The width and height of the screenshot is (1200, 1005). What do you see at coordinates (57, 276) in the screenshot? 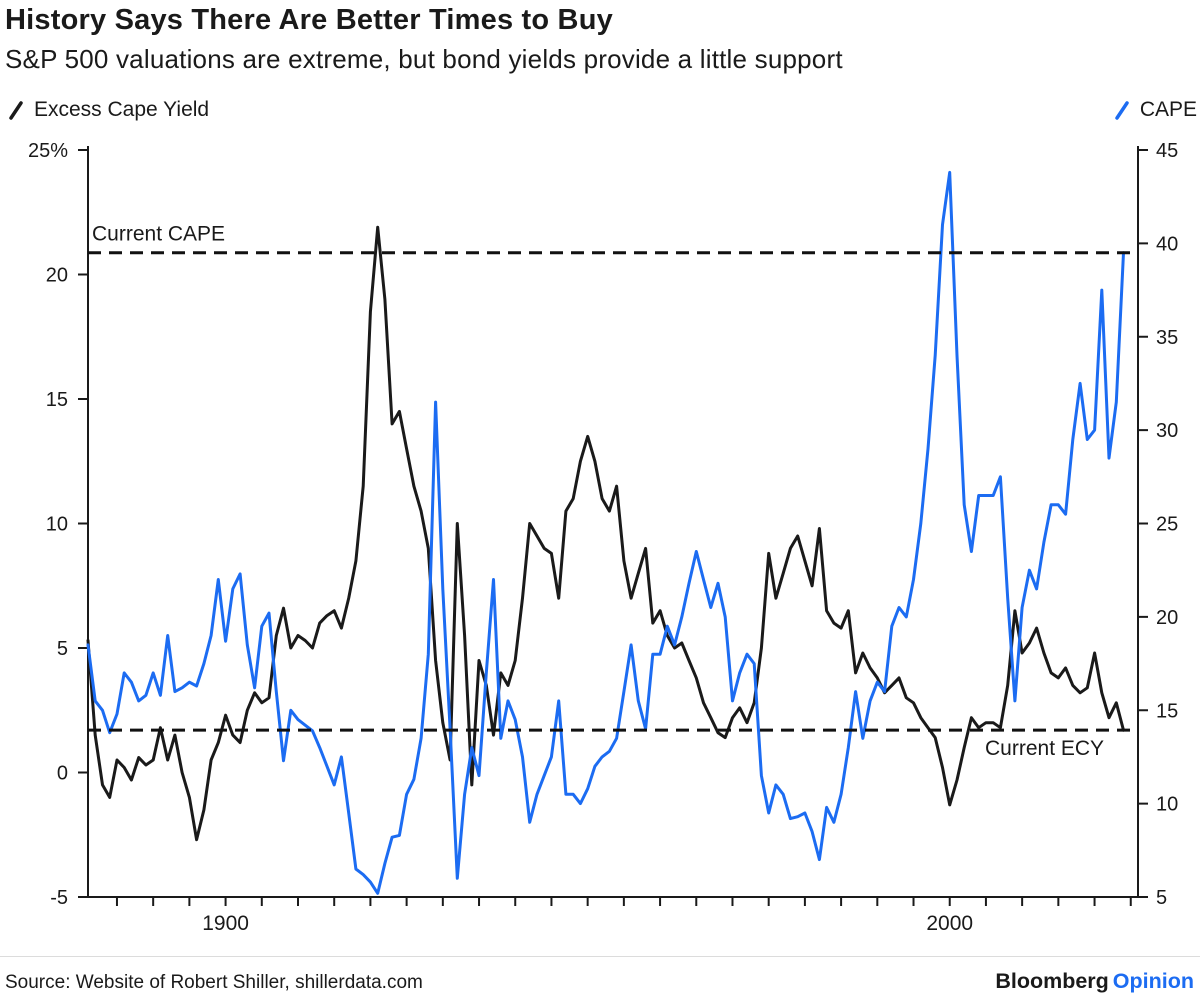
I see `left-axis-tick-label: 20` at bounding box center [57, 276].